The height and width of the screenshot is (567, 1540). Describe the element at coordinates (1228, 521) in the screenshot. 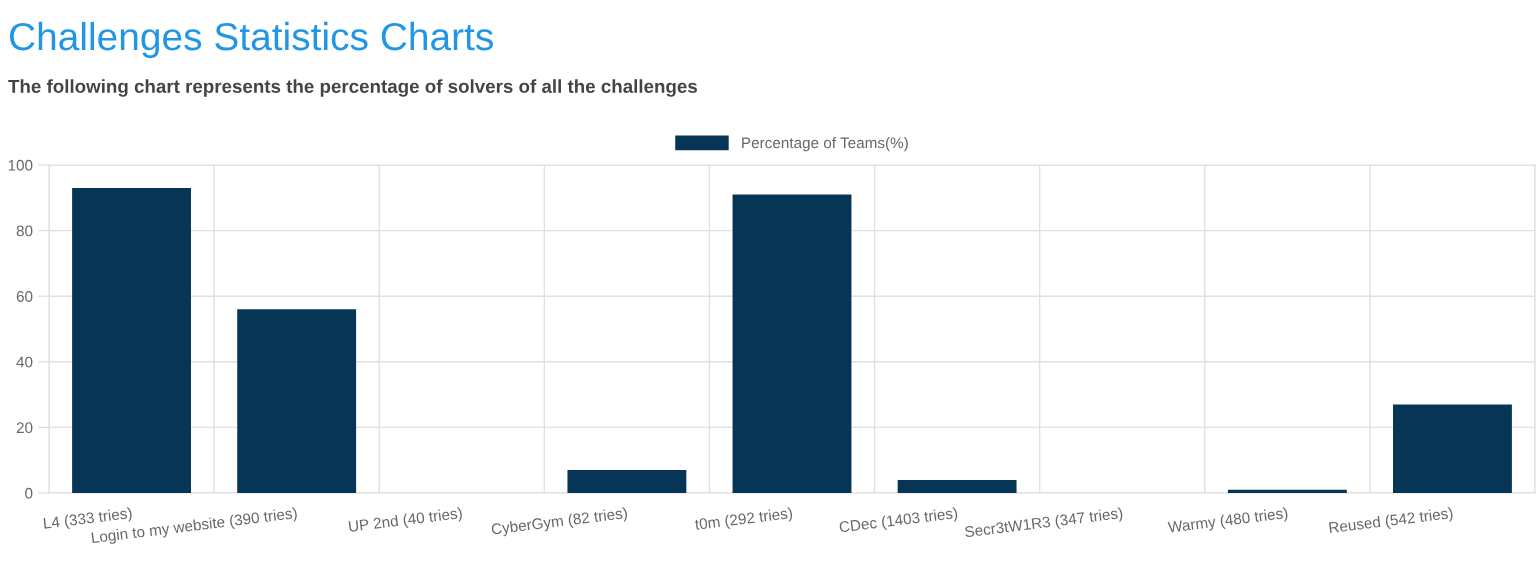

I see `x-tick-label: Warmy (480 tries)` at that location.